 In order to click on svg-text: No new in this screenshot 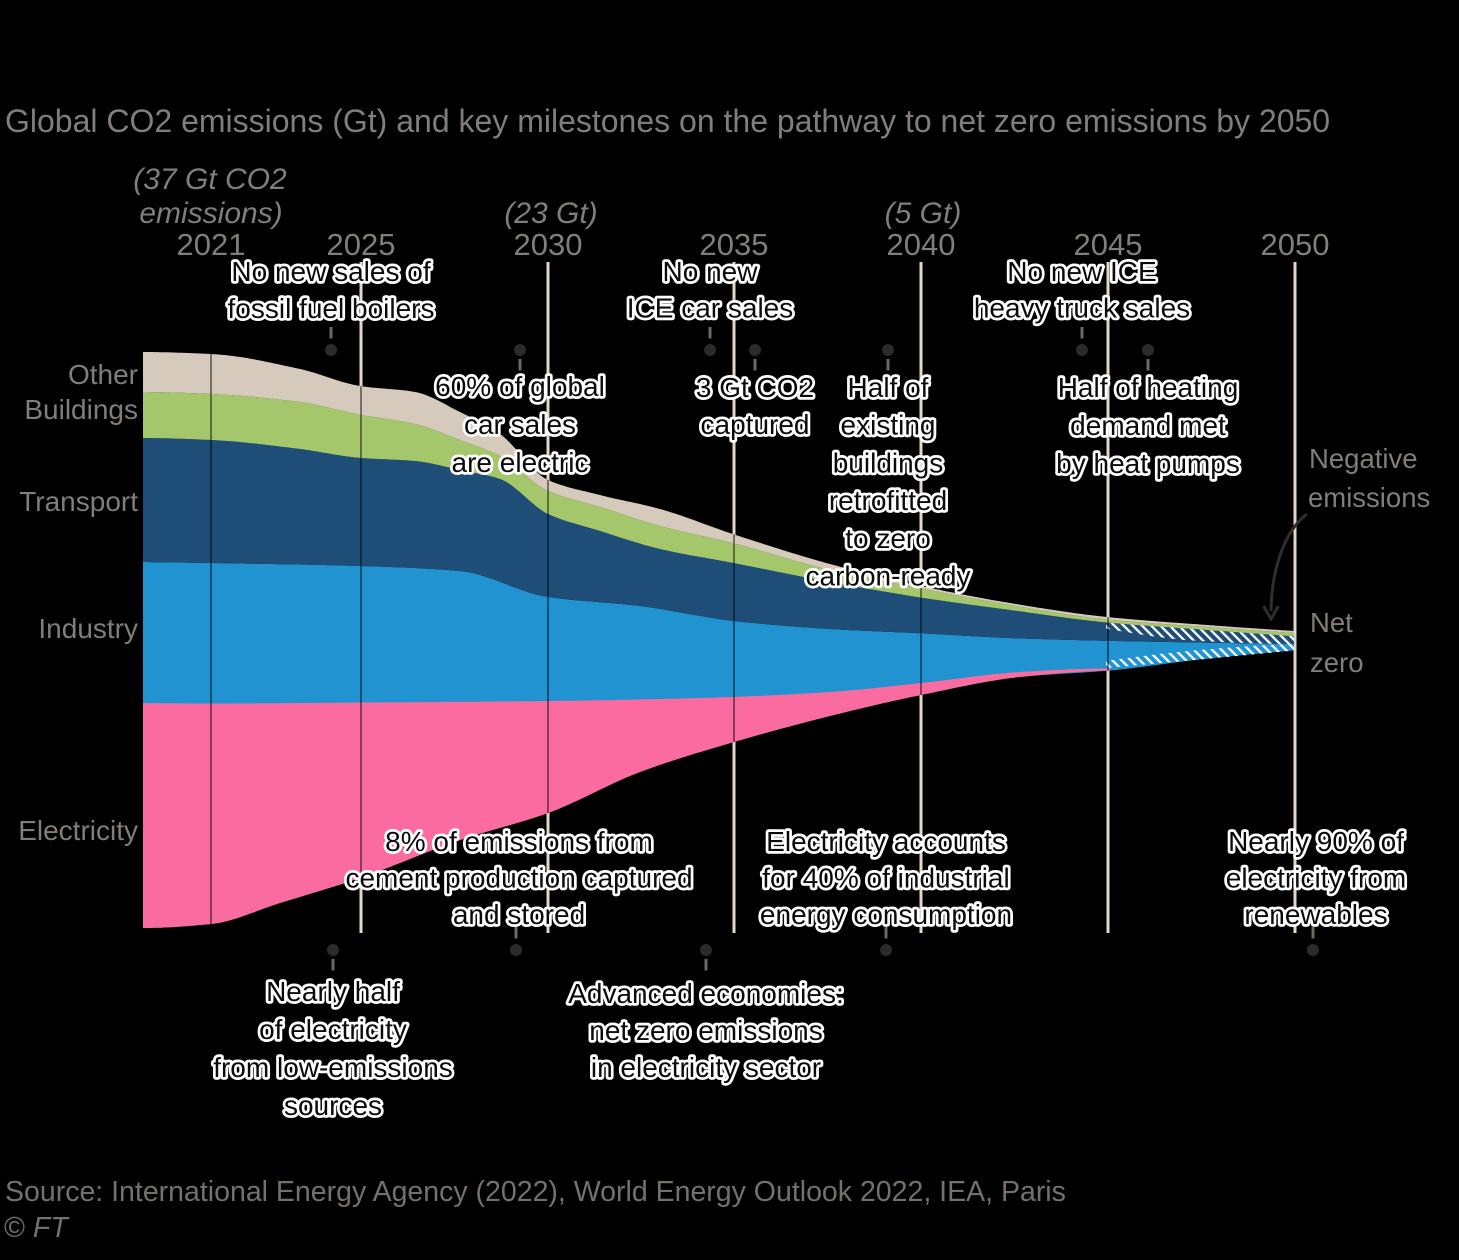, I will do `click(711, 271)`.